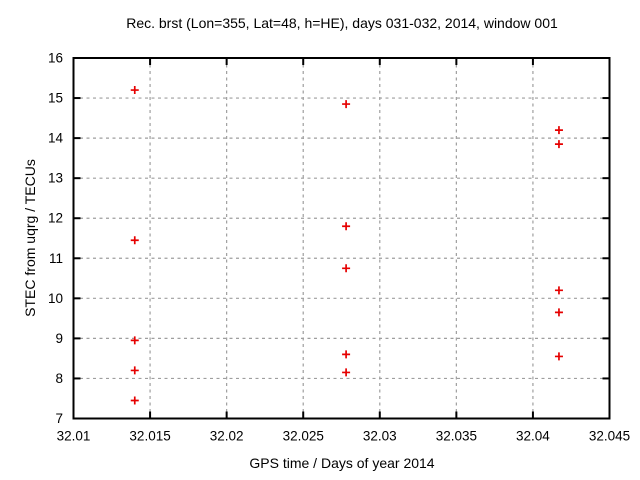 This screenshot has width=640, height=480. Describe the element at coordinates (456, 436) in the screenshot. I see `x-tick-label: 32.035` at that location.